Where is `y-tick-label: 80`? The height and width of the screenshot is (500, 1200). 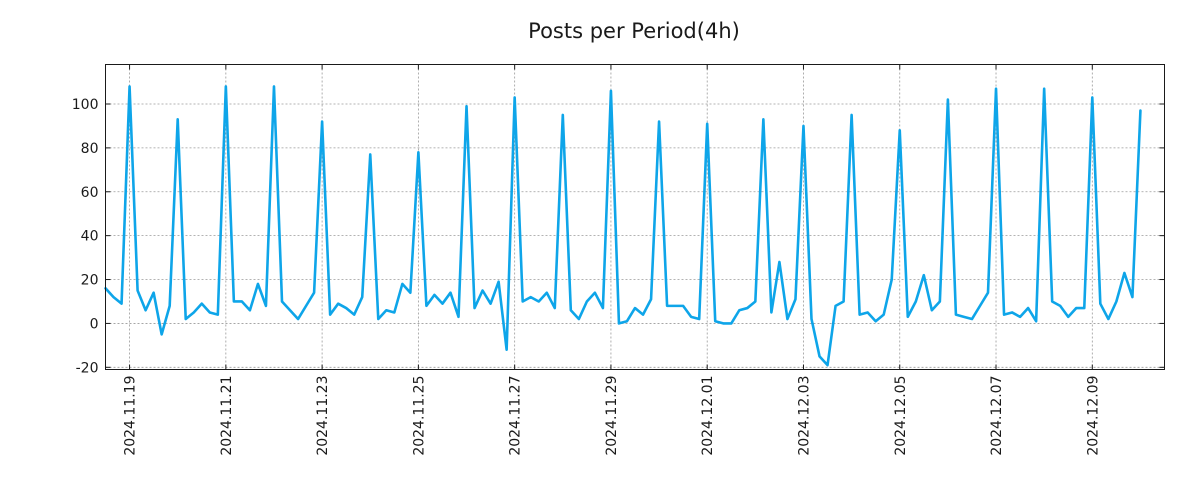
y-tick-label: 80 is located at coordinates (90, 149).